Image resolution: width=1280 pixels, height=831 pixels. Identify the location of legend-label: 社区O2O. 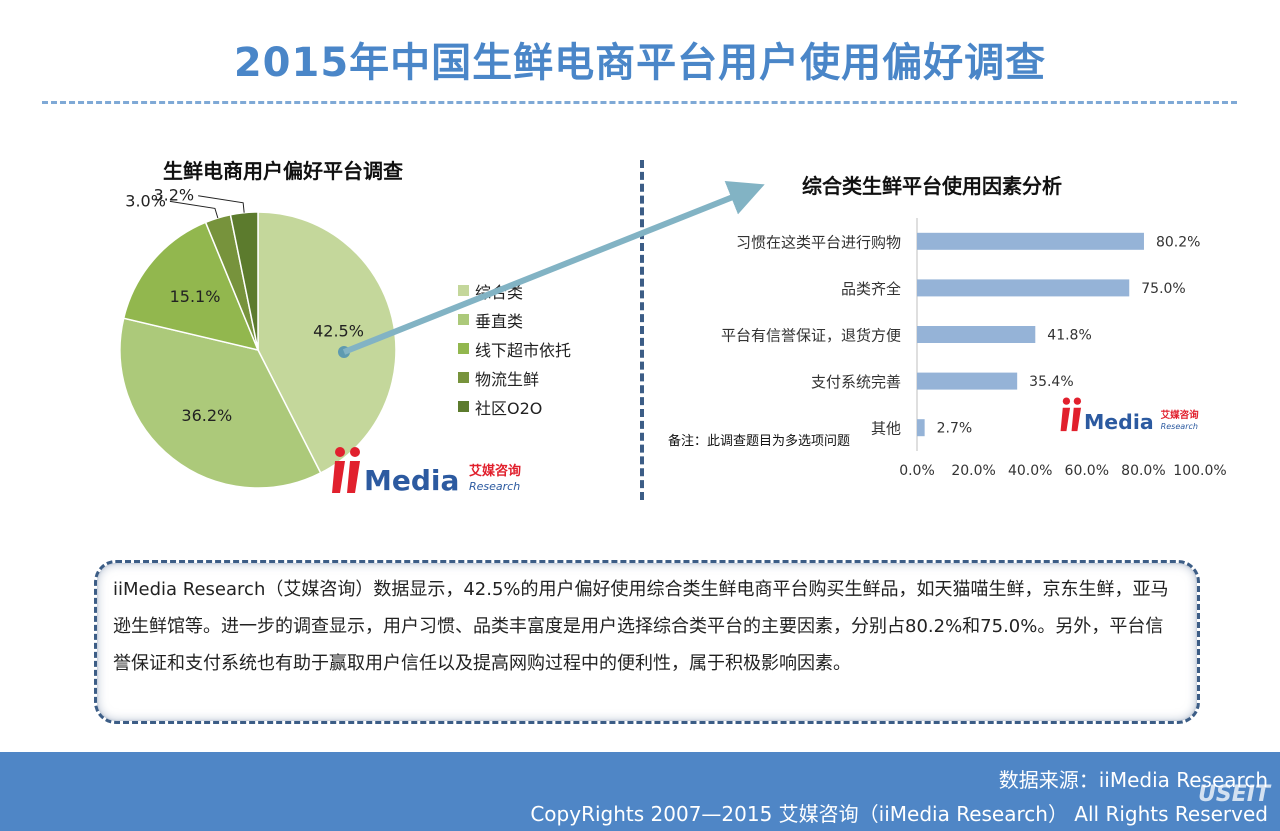
(509, 408).